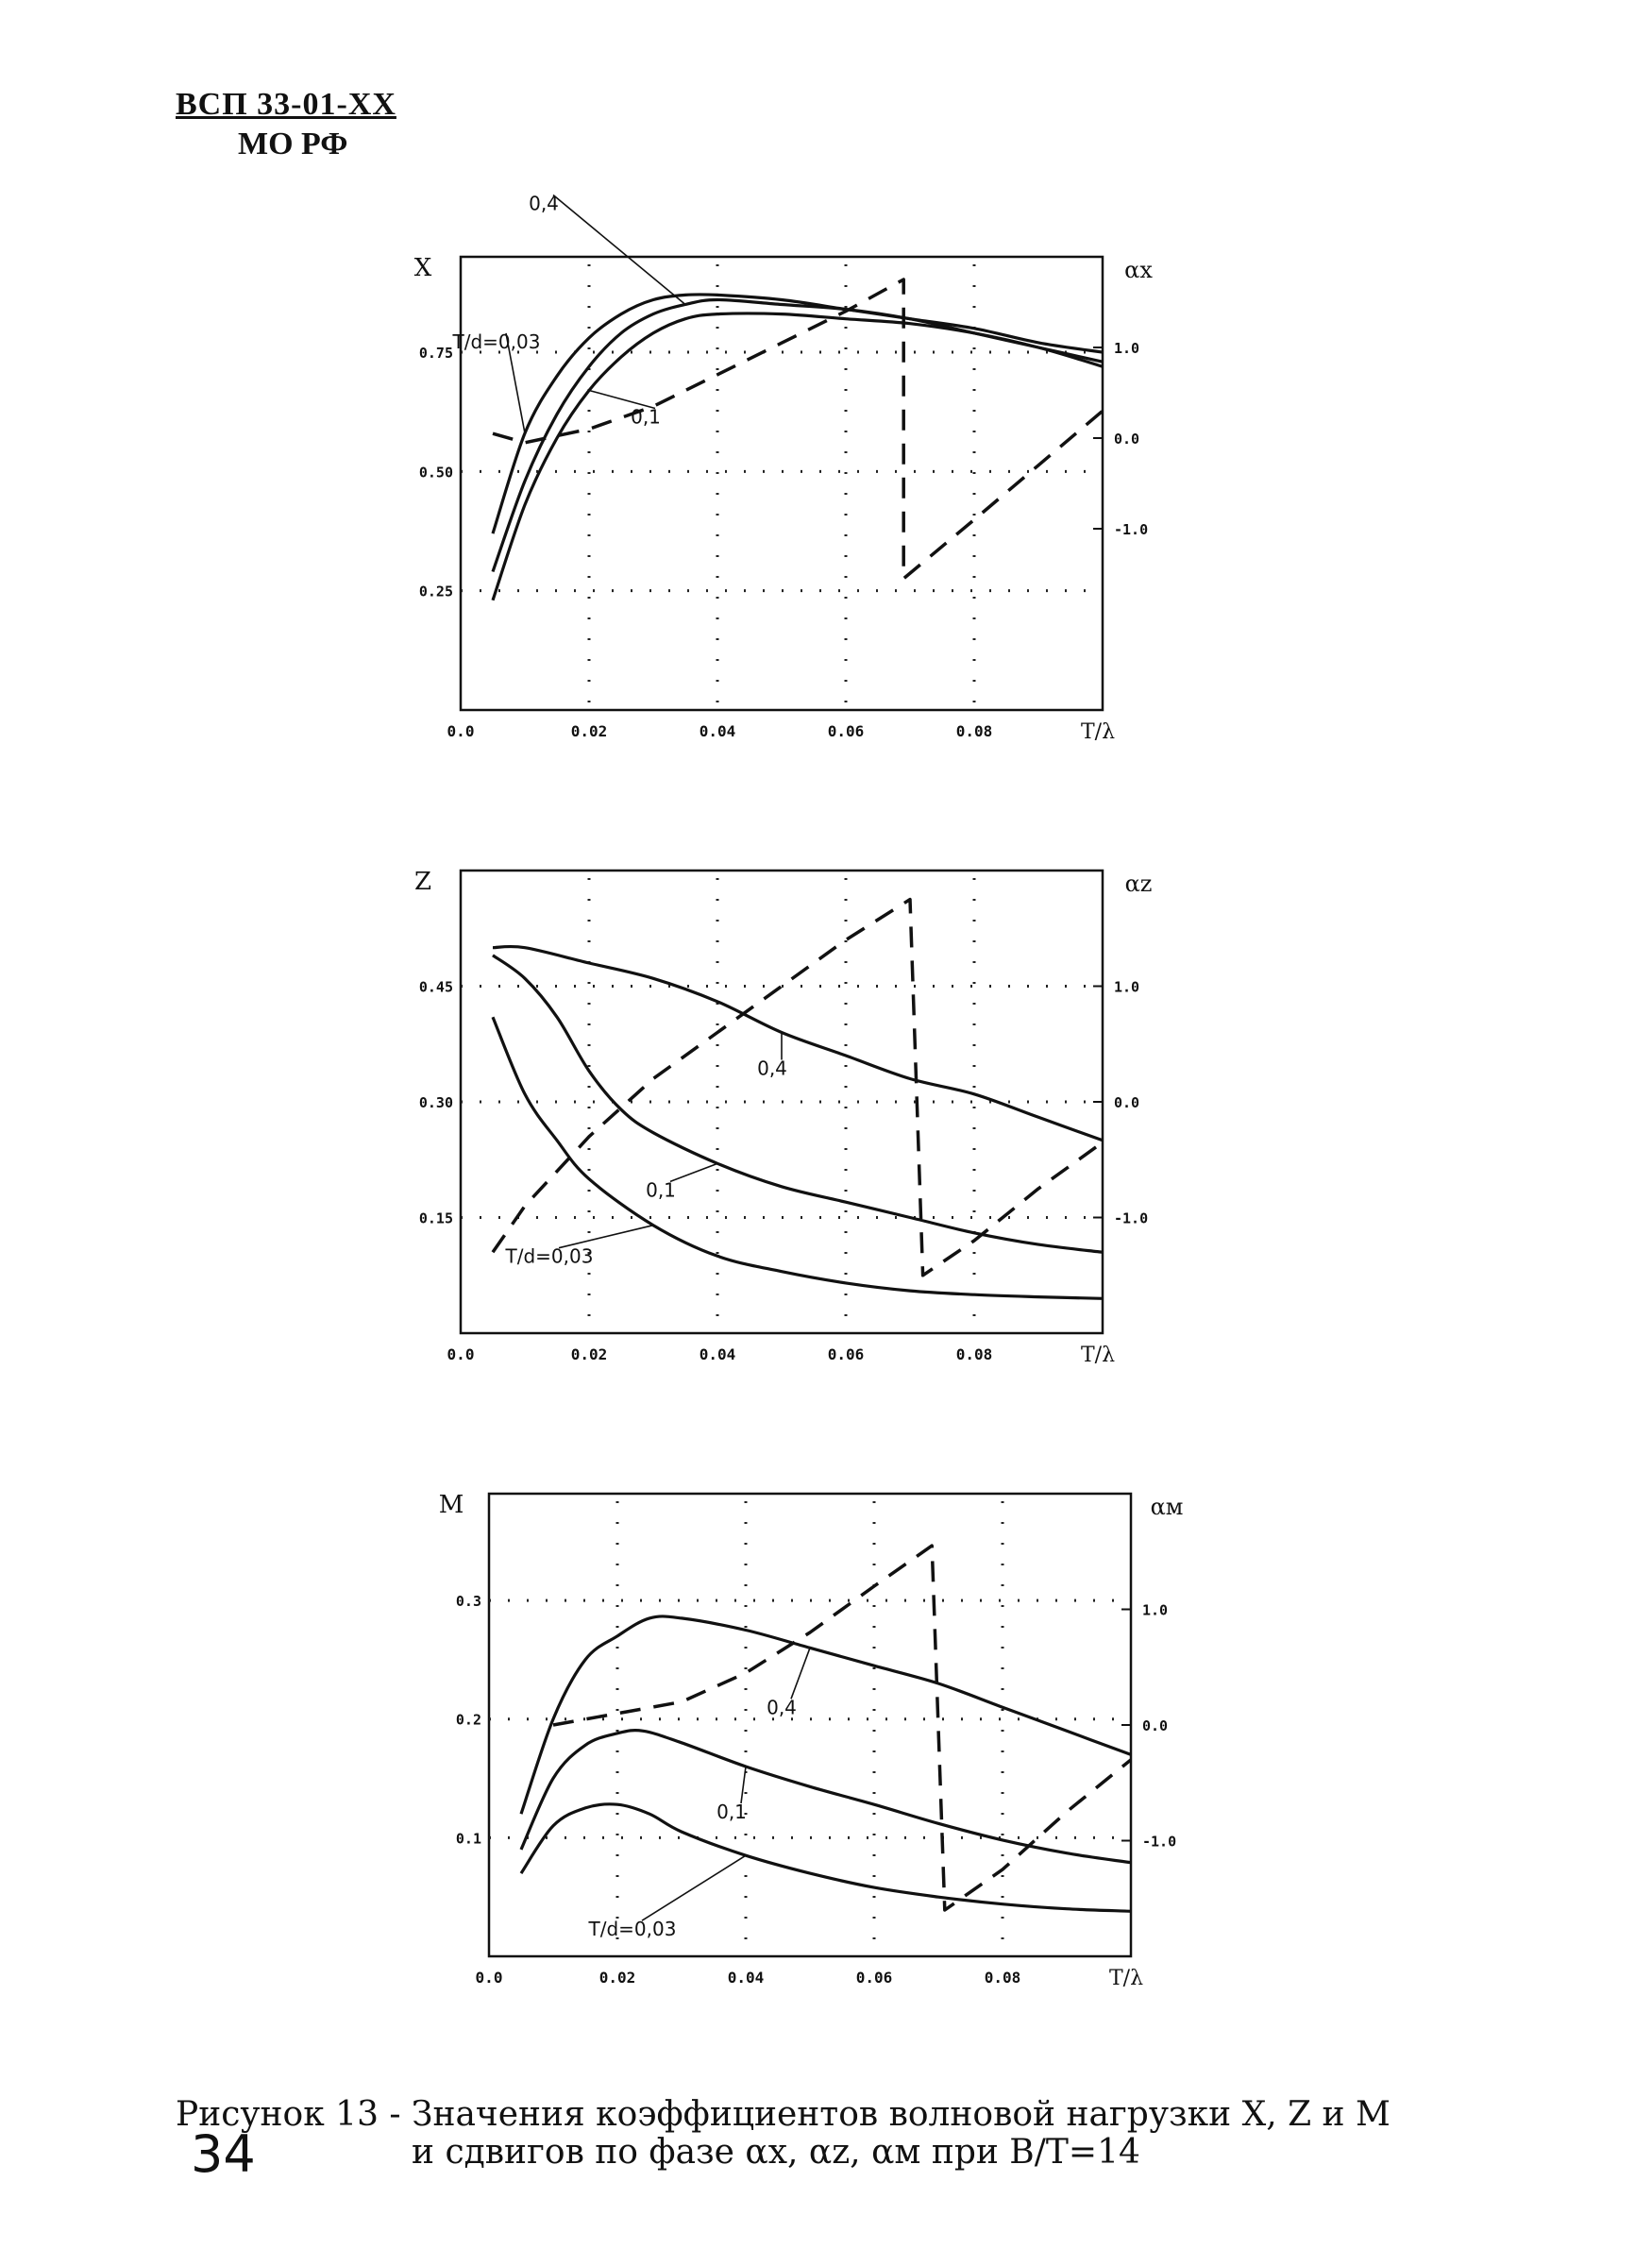 Image resolution: width=1652 pixels, height=2266 pixels. What do you see at coordinates (468, 1721) in the screenshot?
I see `y-tick-label: 0.2` at bounding box center [468, 1721].